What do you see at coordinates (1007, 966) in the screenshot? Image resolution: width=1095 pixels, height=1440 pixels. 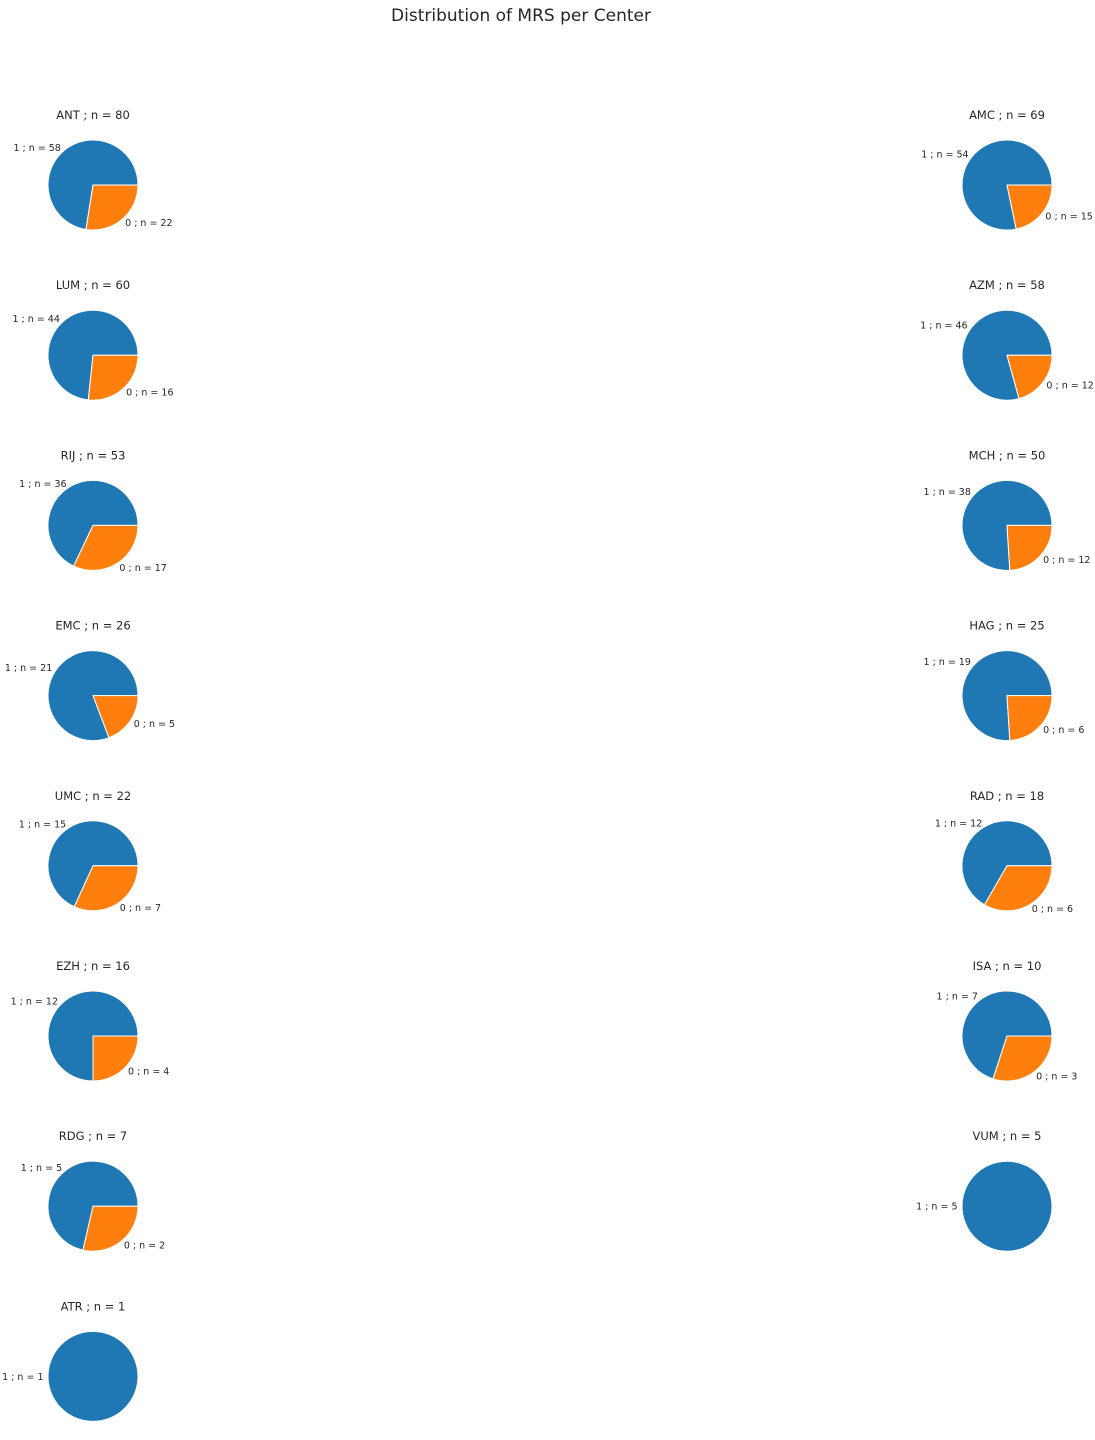 I see `pie-title-isa: ISA ; n = 10` at bounding box center [1007, 966].